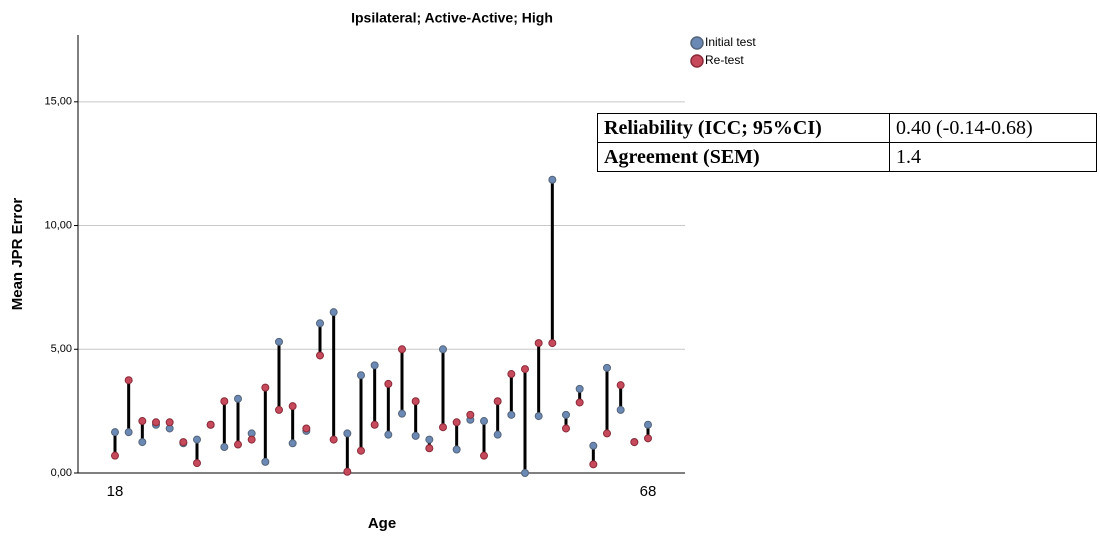 The height and width of the screenshot is (537, 1100). I want to click on y-tick-label: 15,00, so click(58, 102).